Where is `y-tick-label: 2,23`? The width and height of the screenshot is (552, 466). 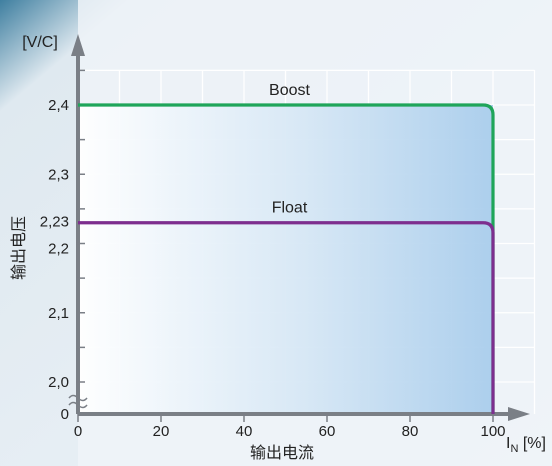
y-tick-label: 2,23 is located at coordinates (54, 222).